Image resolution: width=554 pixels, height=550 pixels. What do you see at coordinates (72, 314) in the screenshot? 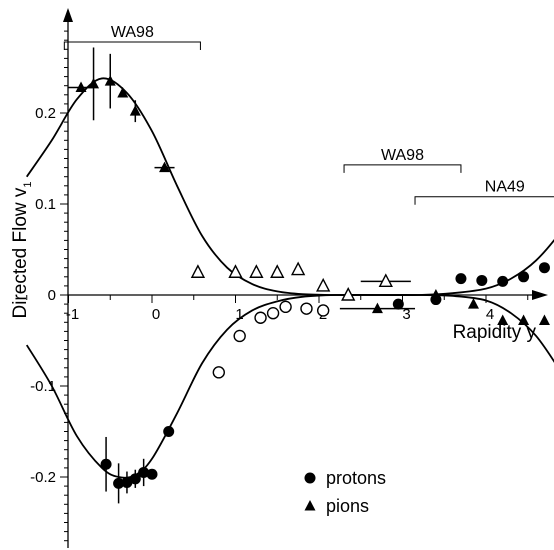
I see `x-tick-label: -1` at bounding box center [72, 314].